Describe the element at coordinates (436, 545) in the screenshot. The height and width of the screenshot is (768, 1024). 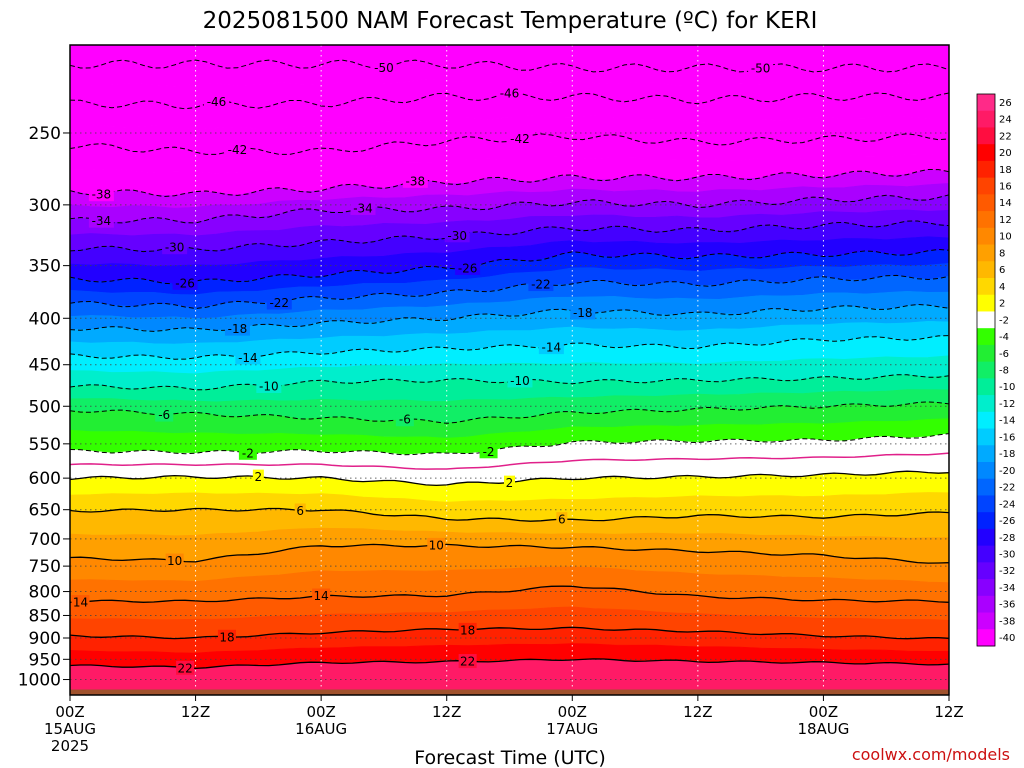
I see `isotherm-label: 10` at that location.